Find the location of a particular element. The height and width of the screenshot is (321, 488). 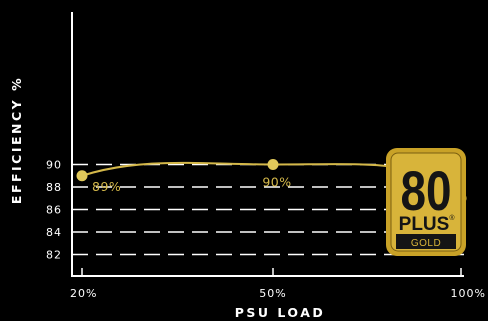

badge-number: 80 is located at coordinates (425, 191).